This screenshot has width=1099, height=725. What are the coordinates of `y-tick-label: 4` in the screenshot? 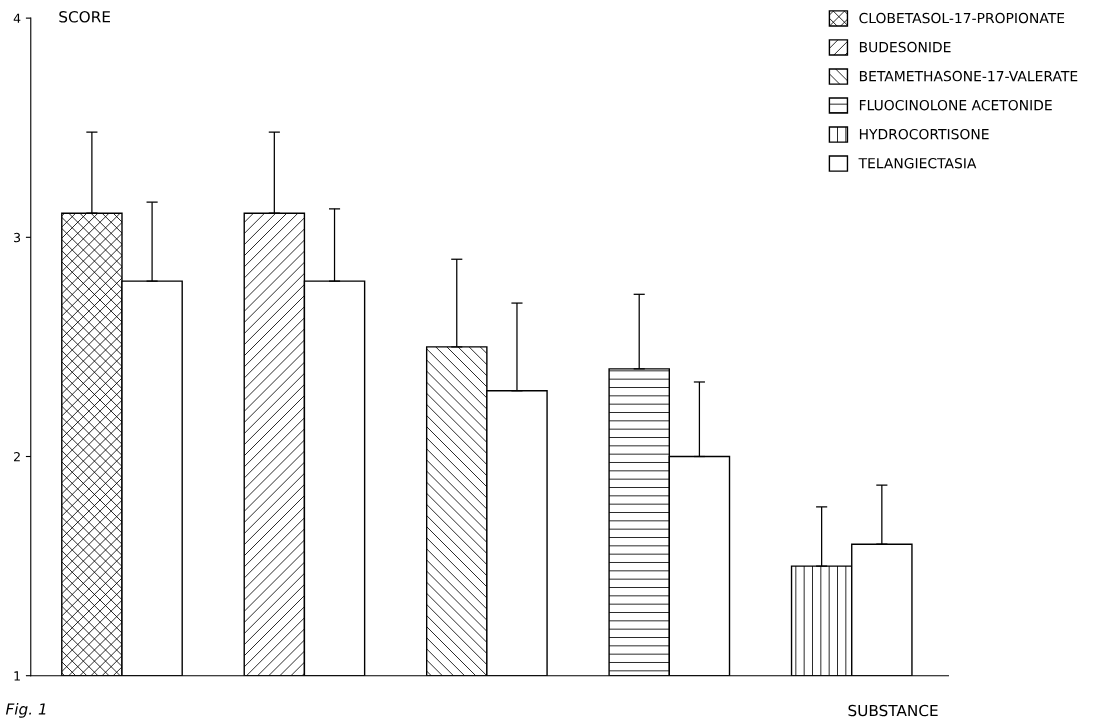 It's located at (17, 18).